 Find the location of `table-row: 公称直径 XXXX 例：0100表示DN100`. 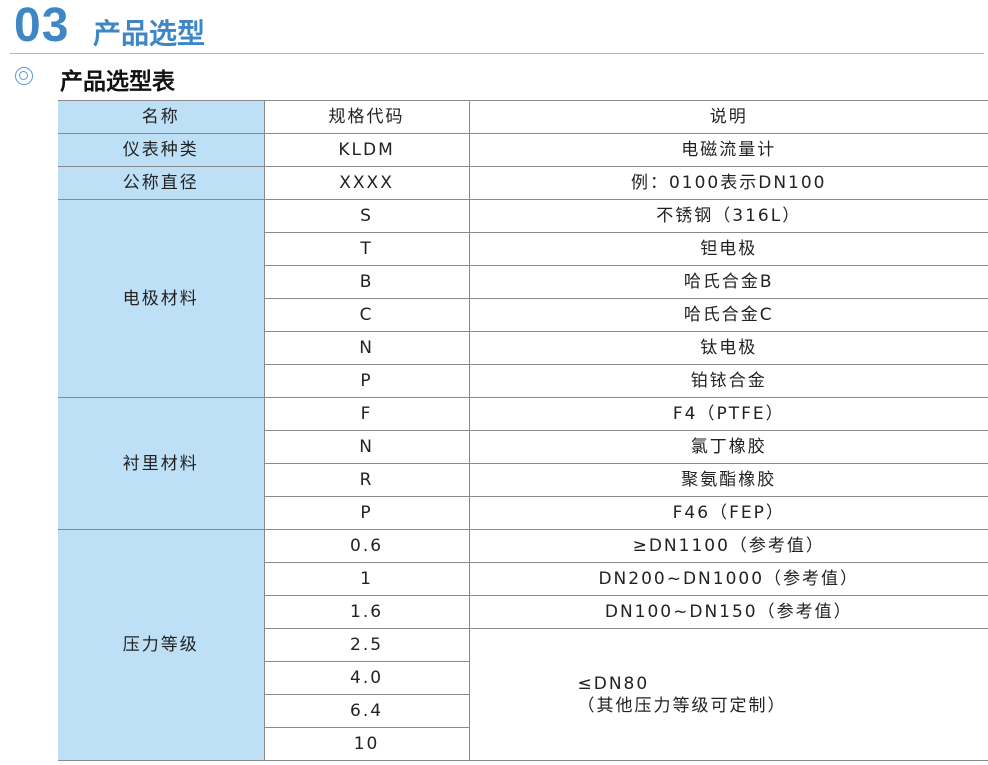

table-row: 公称直径 XXXX 例：0100表示DN100 is located at coordinates (523, 183).